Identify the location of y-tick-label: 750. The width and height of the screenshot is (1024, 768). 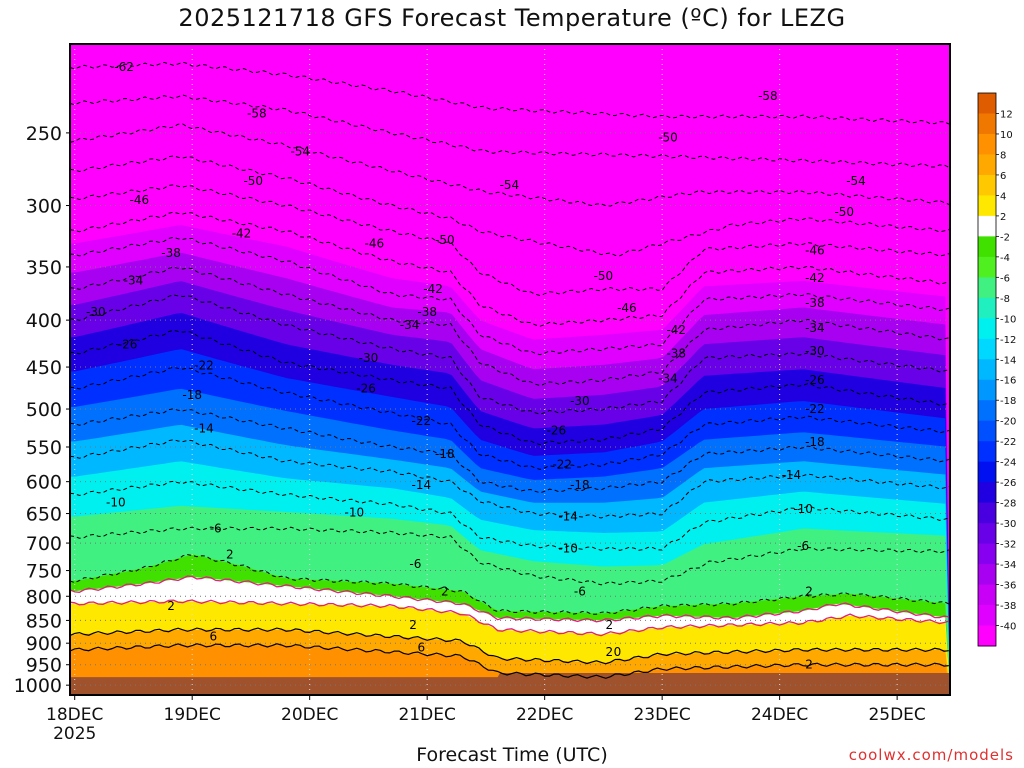
(44, 572).